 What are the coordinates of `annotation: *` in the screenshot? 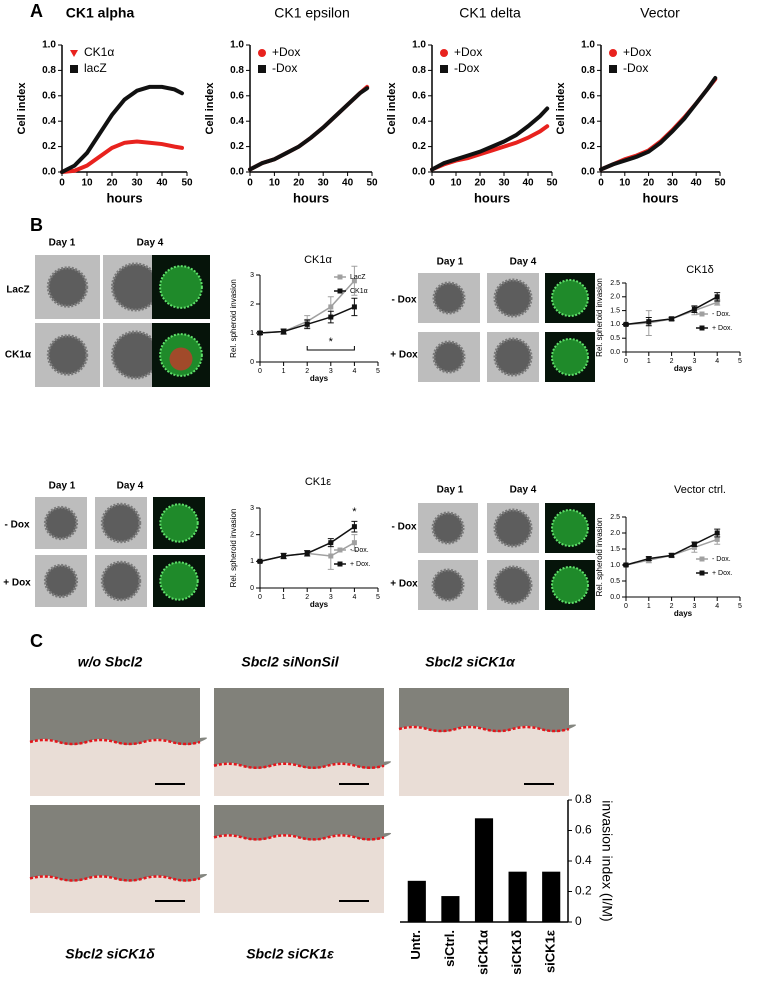 It's located at (331, 342).